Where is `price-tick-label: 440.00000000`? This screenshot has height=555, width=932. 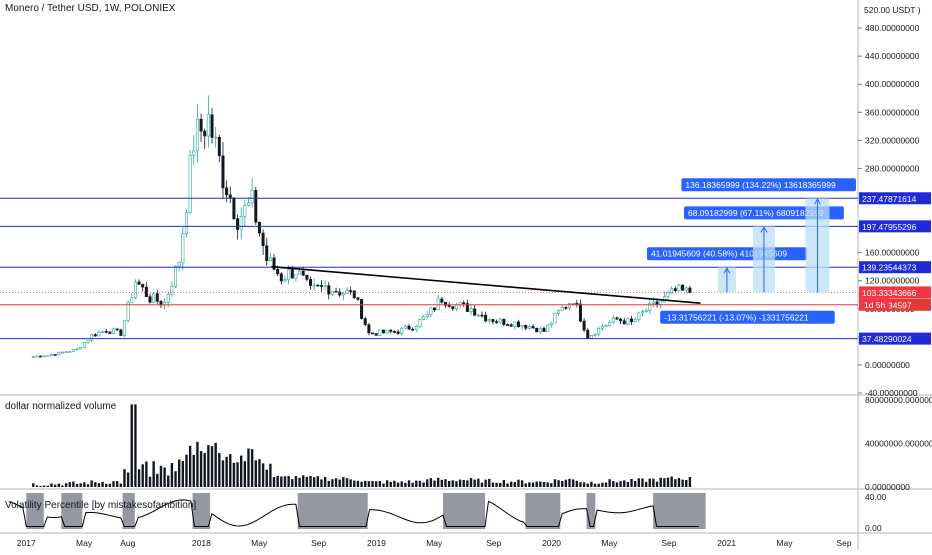 price-tick-label: 440.00000000 is located at coordinates (892, 56).